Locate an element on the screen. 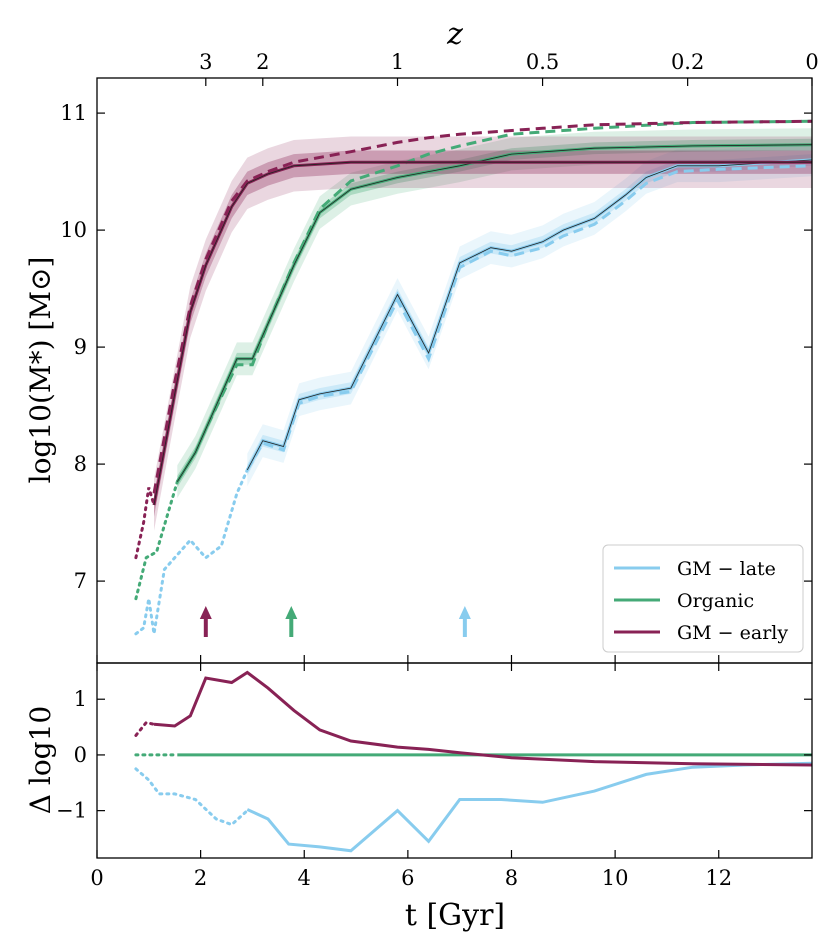 The width and height of the screenshot is (830, 949). x-tick-label: 8 is located at coordinates (511, 878).